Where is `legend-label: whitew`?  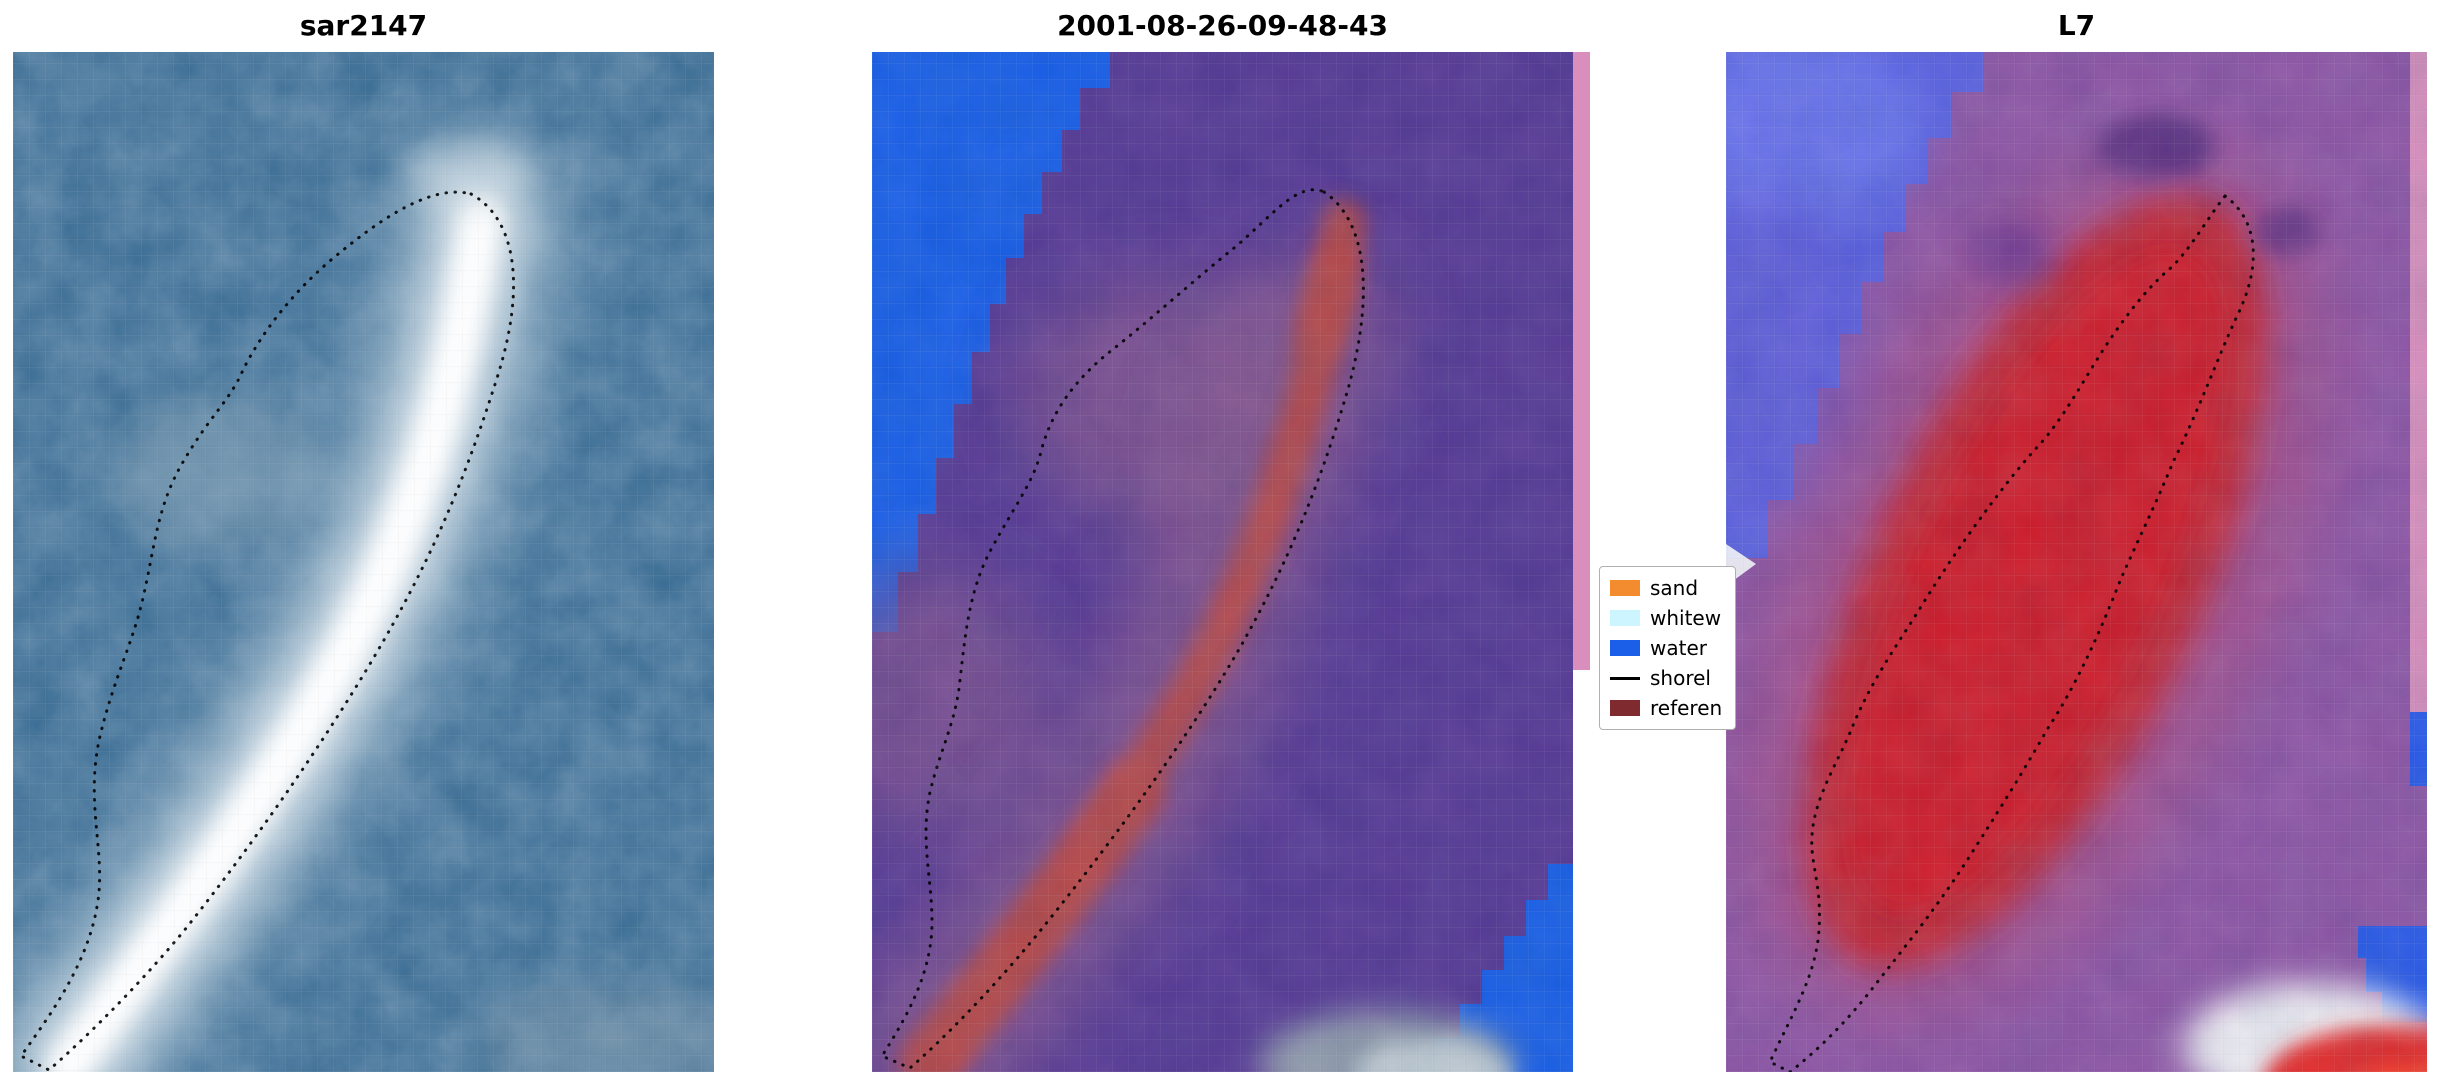 legend-label: whitew is located at coordinates (1686, 618).